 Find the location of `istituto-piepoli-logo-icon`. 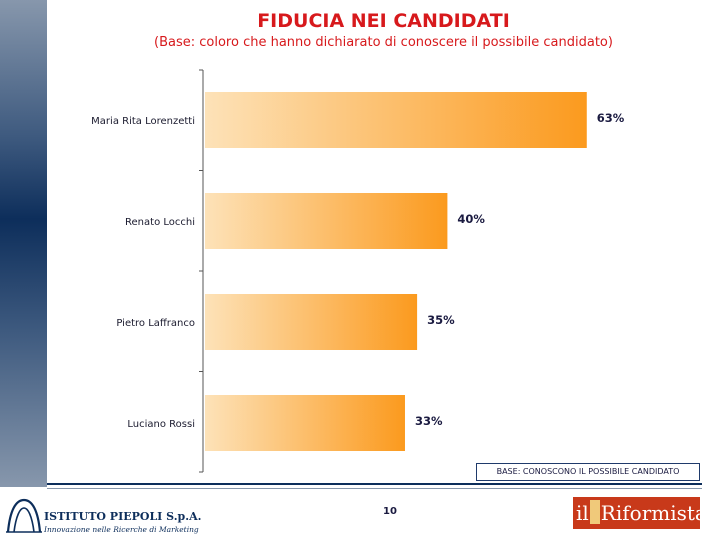

istituto-piepoli-logo-icon is located at coordinates (24, 515).